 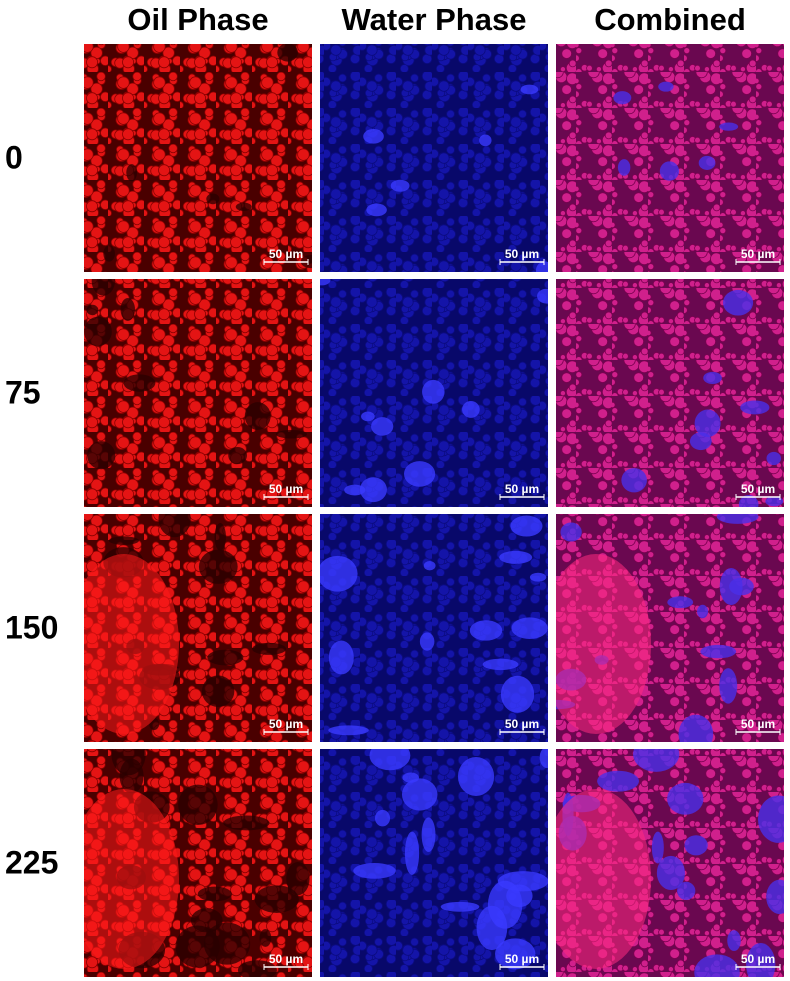 I want to click on column-header: Oil Phase, so click(x=197, y=19).